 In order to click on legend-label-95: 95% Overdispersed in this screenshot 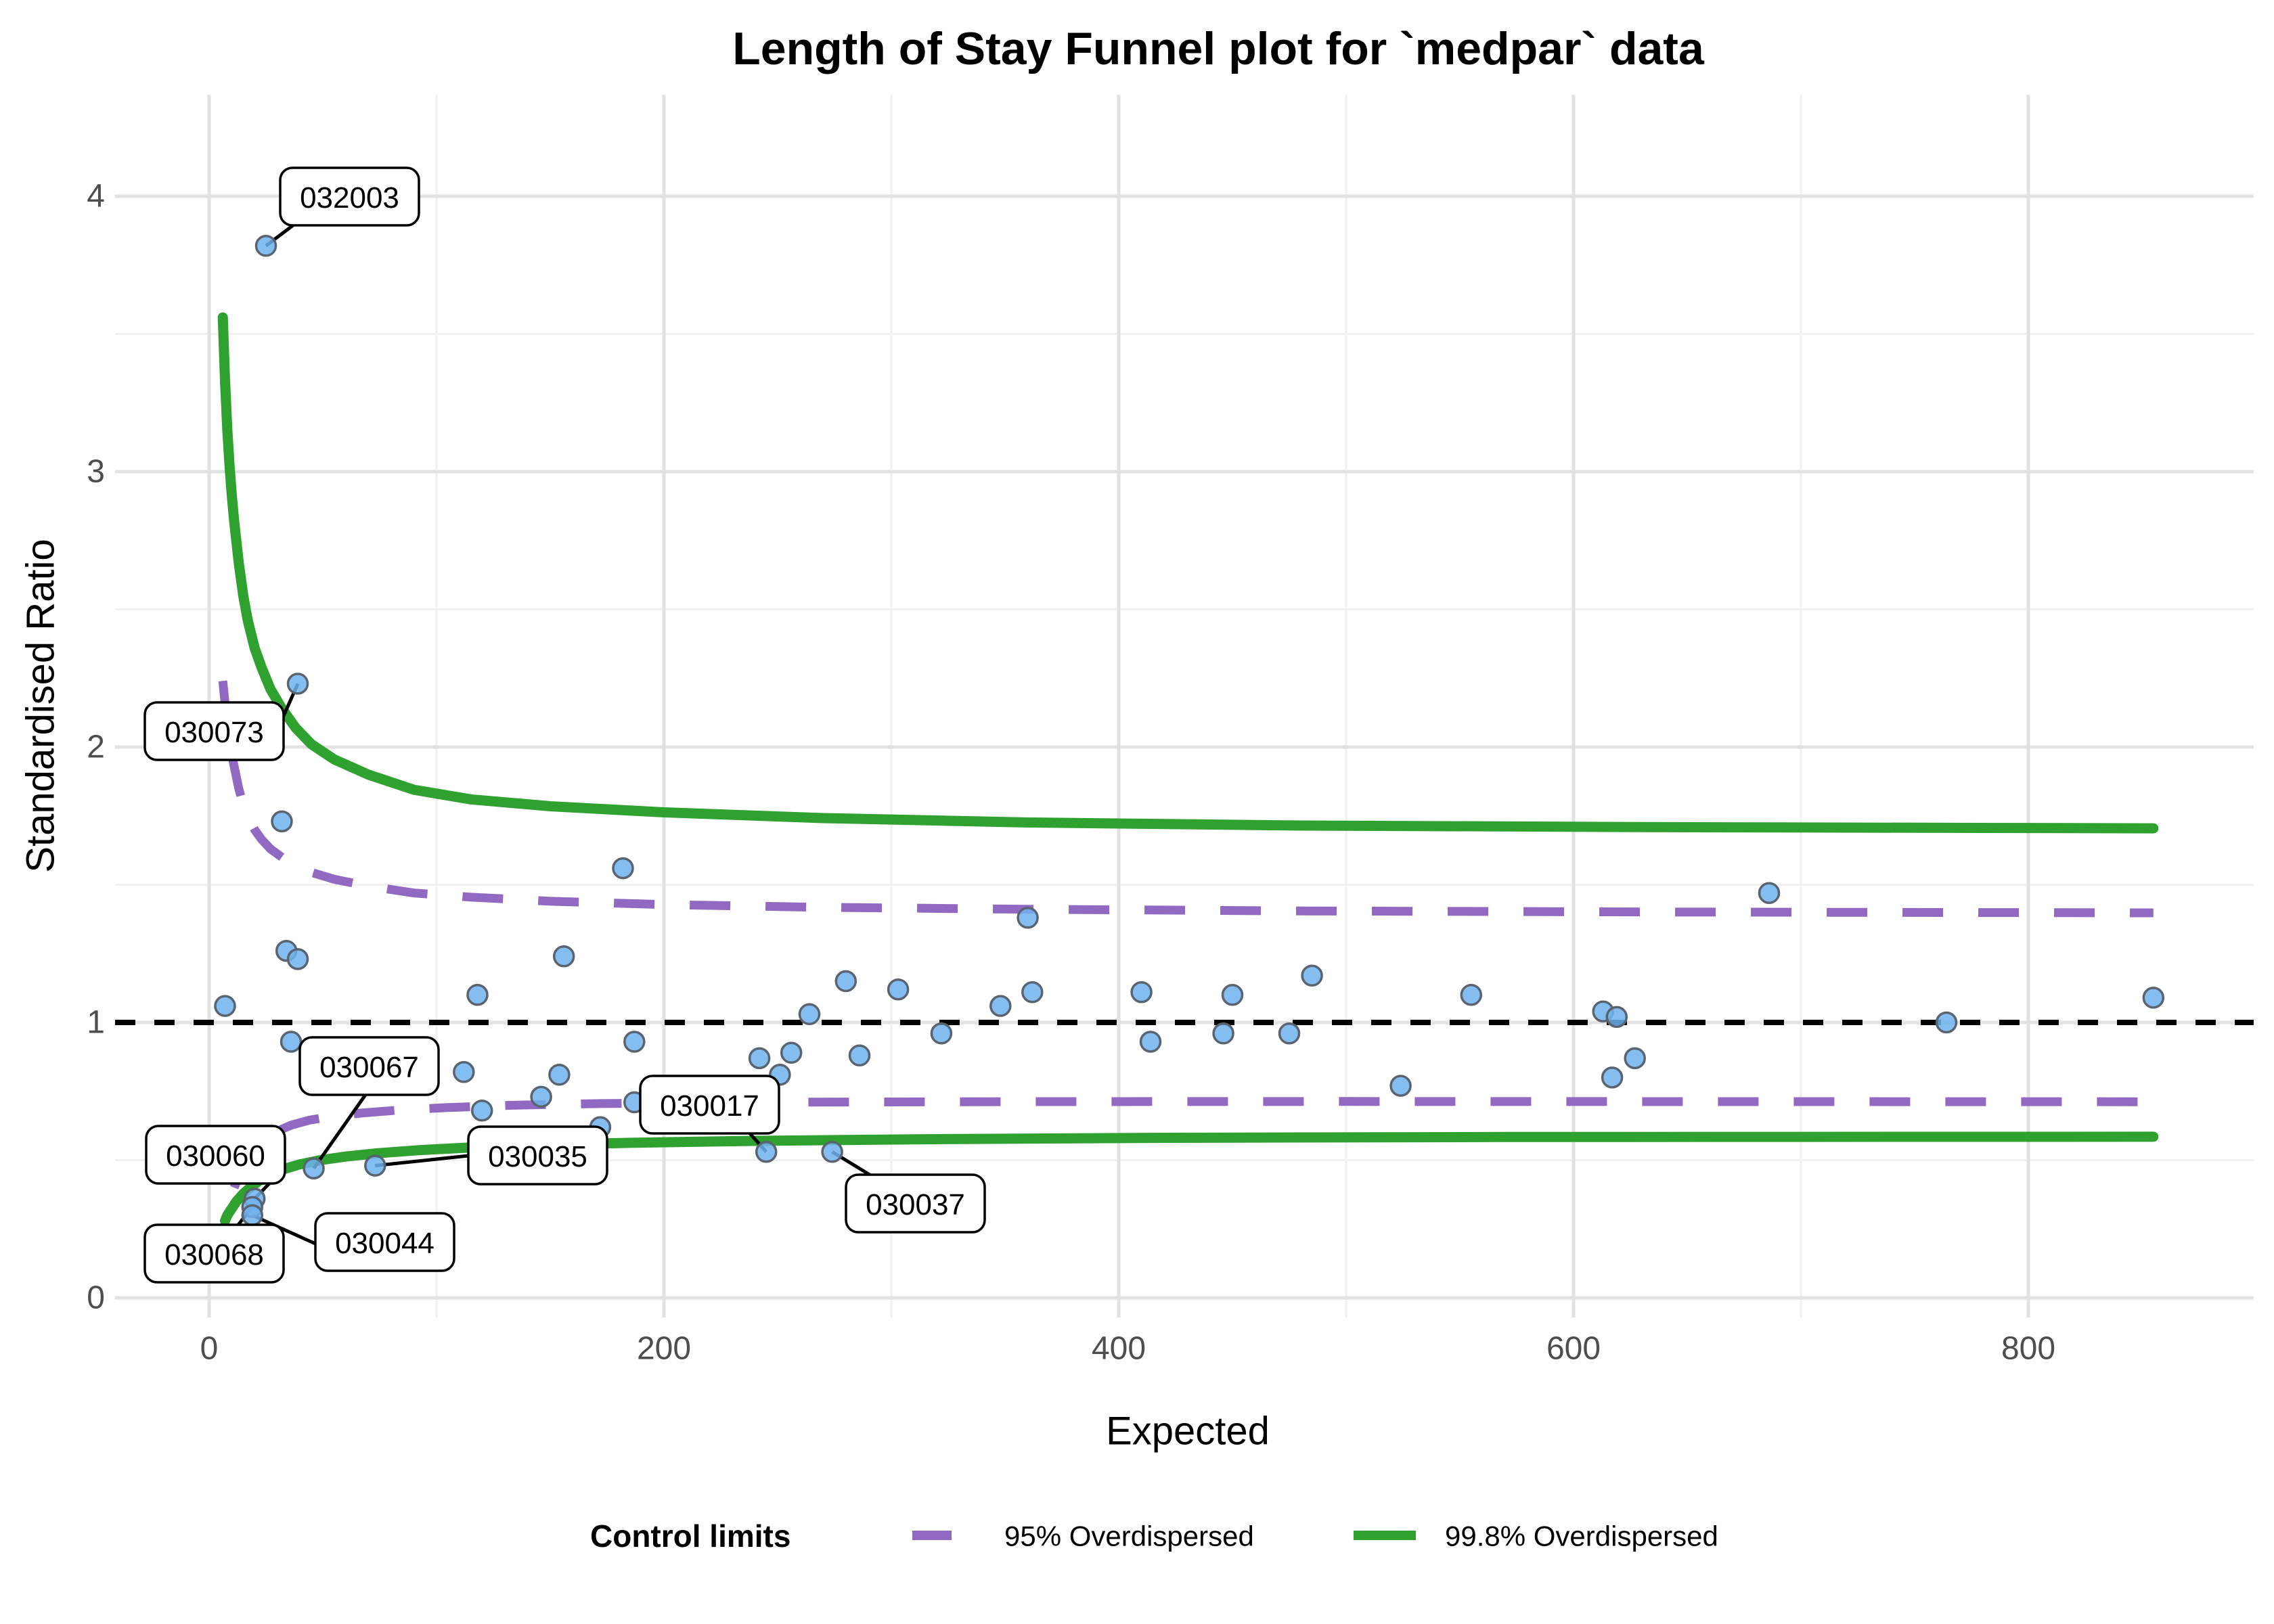, I will do `click(1129, 1536)`.